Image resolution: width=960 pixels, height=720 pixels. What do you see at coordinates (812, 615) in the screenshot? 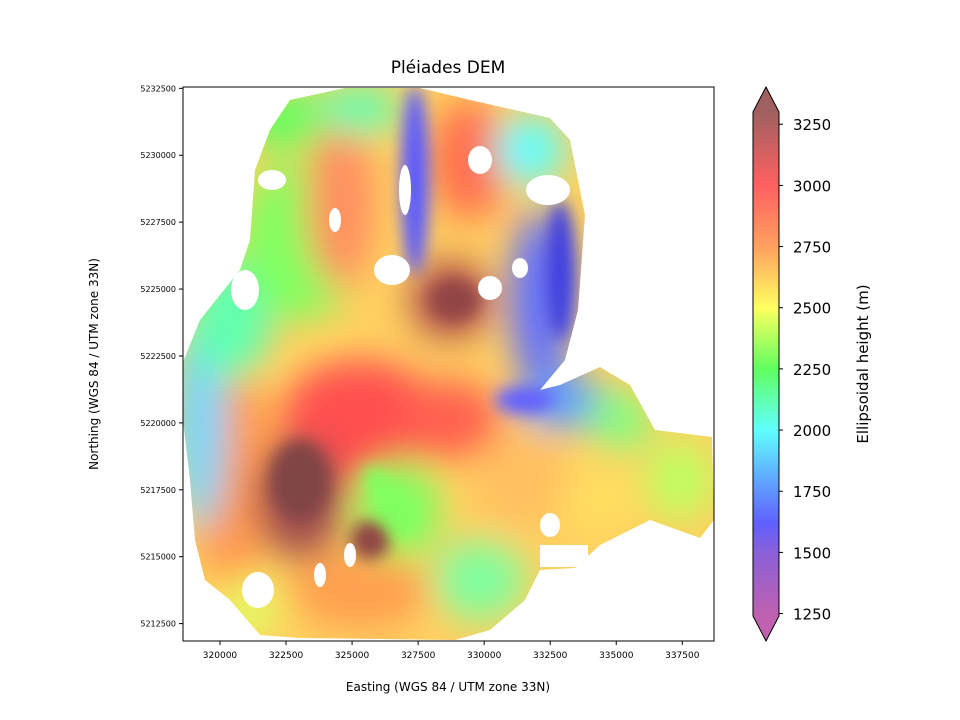
I see `colorbar-tick-label: 1250` at bounding box center [812, 615].